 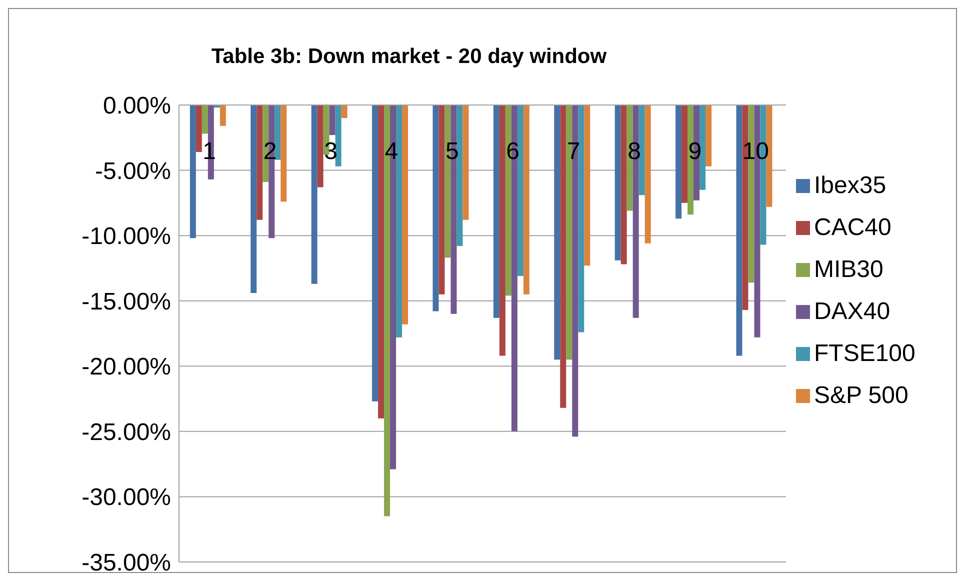 What do you see at coordinates (126, 367) in the screenshot?
I see `y-tick-label: -20.00%` at bounding box center [126, 367].